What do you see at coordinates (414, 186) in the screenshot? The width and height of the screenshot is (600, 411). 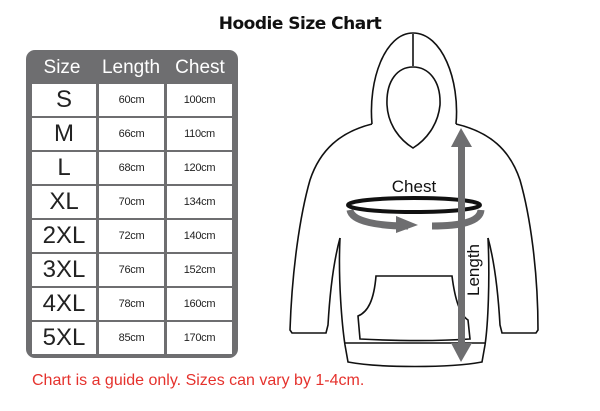 I see `chest-label: Chest` at bounding box center [414, 186].